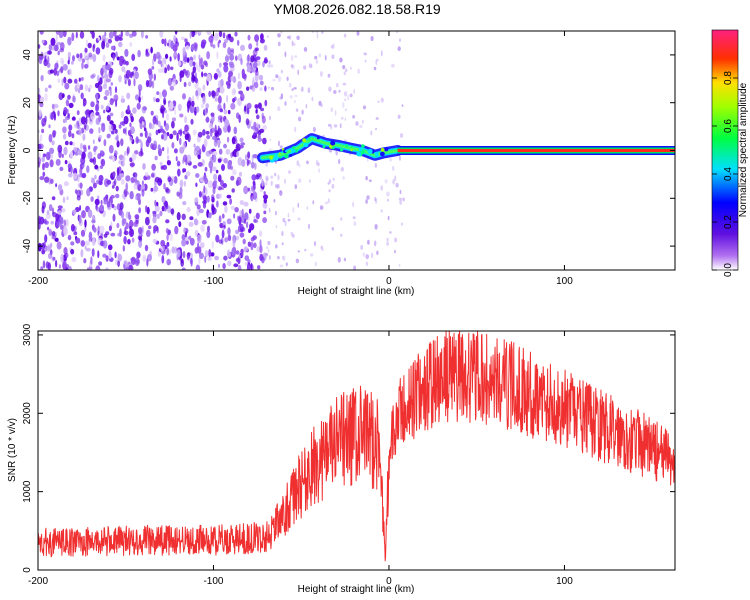  What do you see at coordinates (280, 157) in the screenshot?
I see `signal-blob` at bounding box center [280, 157].